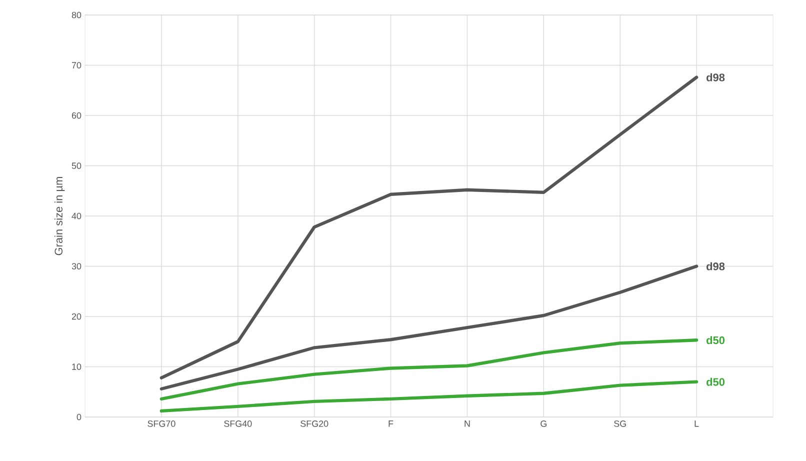 The height and width of the screenshot is (461, 806). I want to click on y-tick-label: 30, so click(77, 266).